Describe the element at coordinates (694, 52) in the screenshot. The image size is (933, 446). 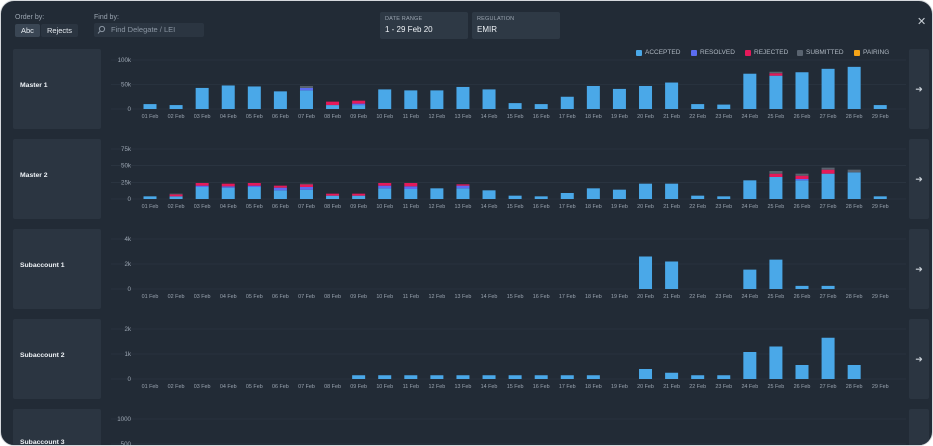
I see `resolved-swatch` at that location.